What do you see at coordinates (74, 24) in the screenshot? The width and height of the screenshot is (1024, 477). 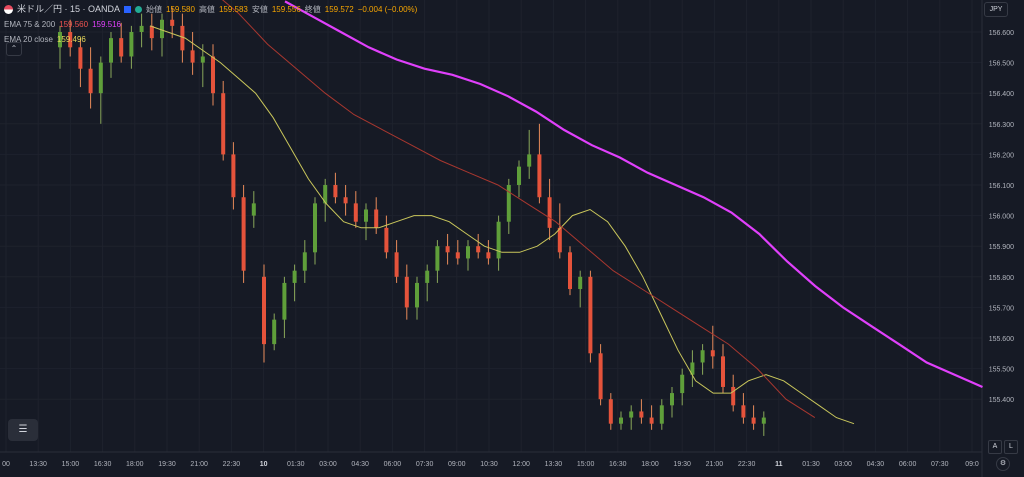 I see `indicator-value-ema75: 159.560` at bounding box center [74, 24].